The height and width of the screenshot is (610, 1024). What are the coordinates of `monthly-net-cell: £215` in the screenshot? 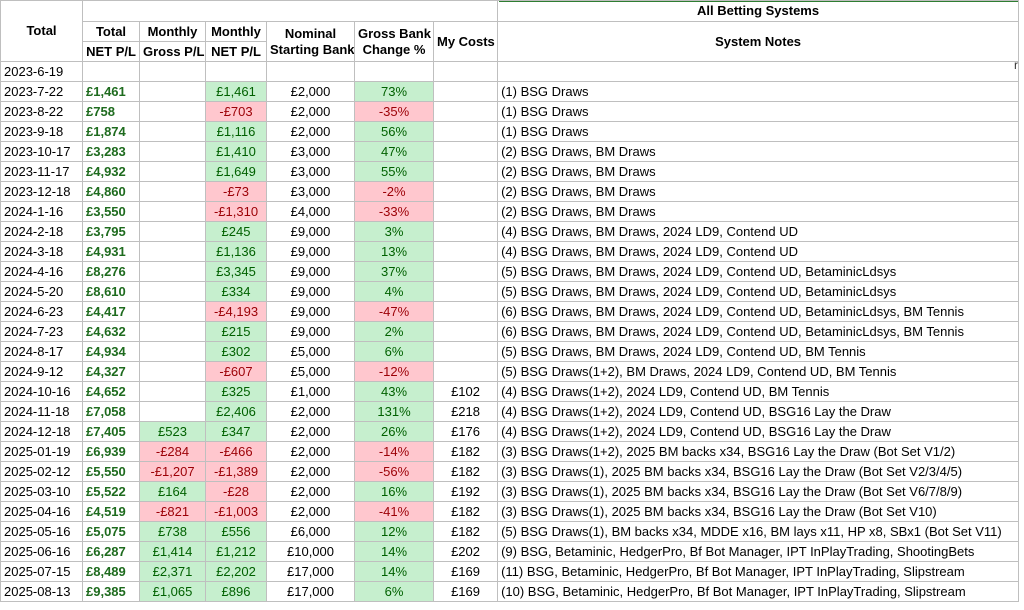 It's located at (236, 331).